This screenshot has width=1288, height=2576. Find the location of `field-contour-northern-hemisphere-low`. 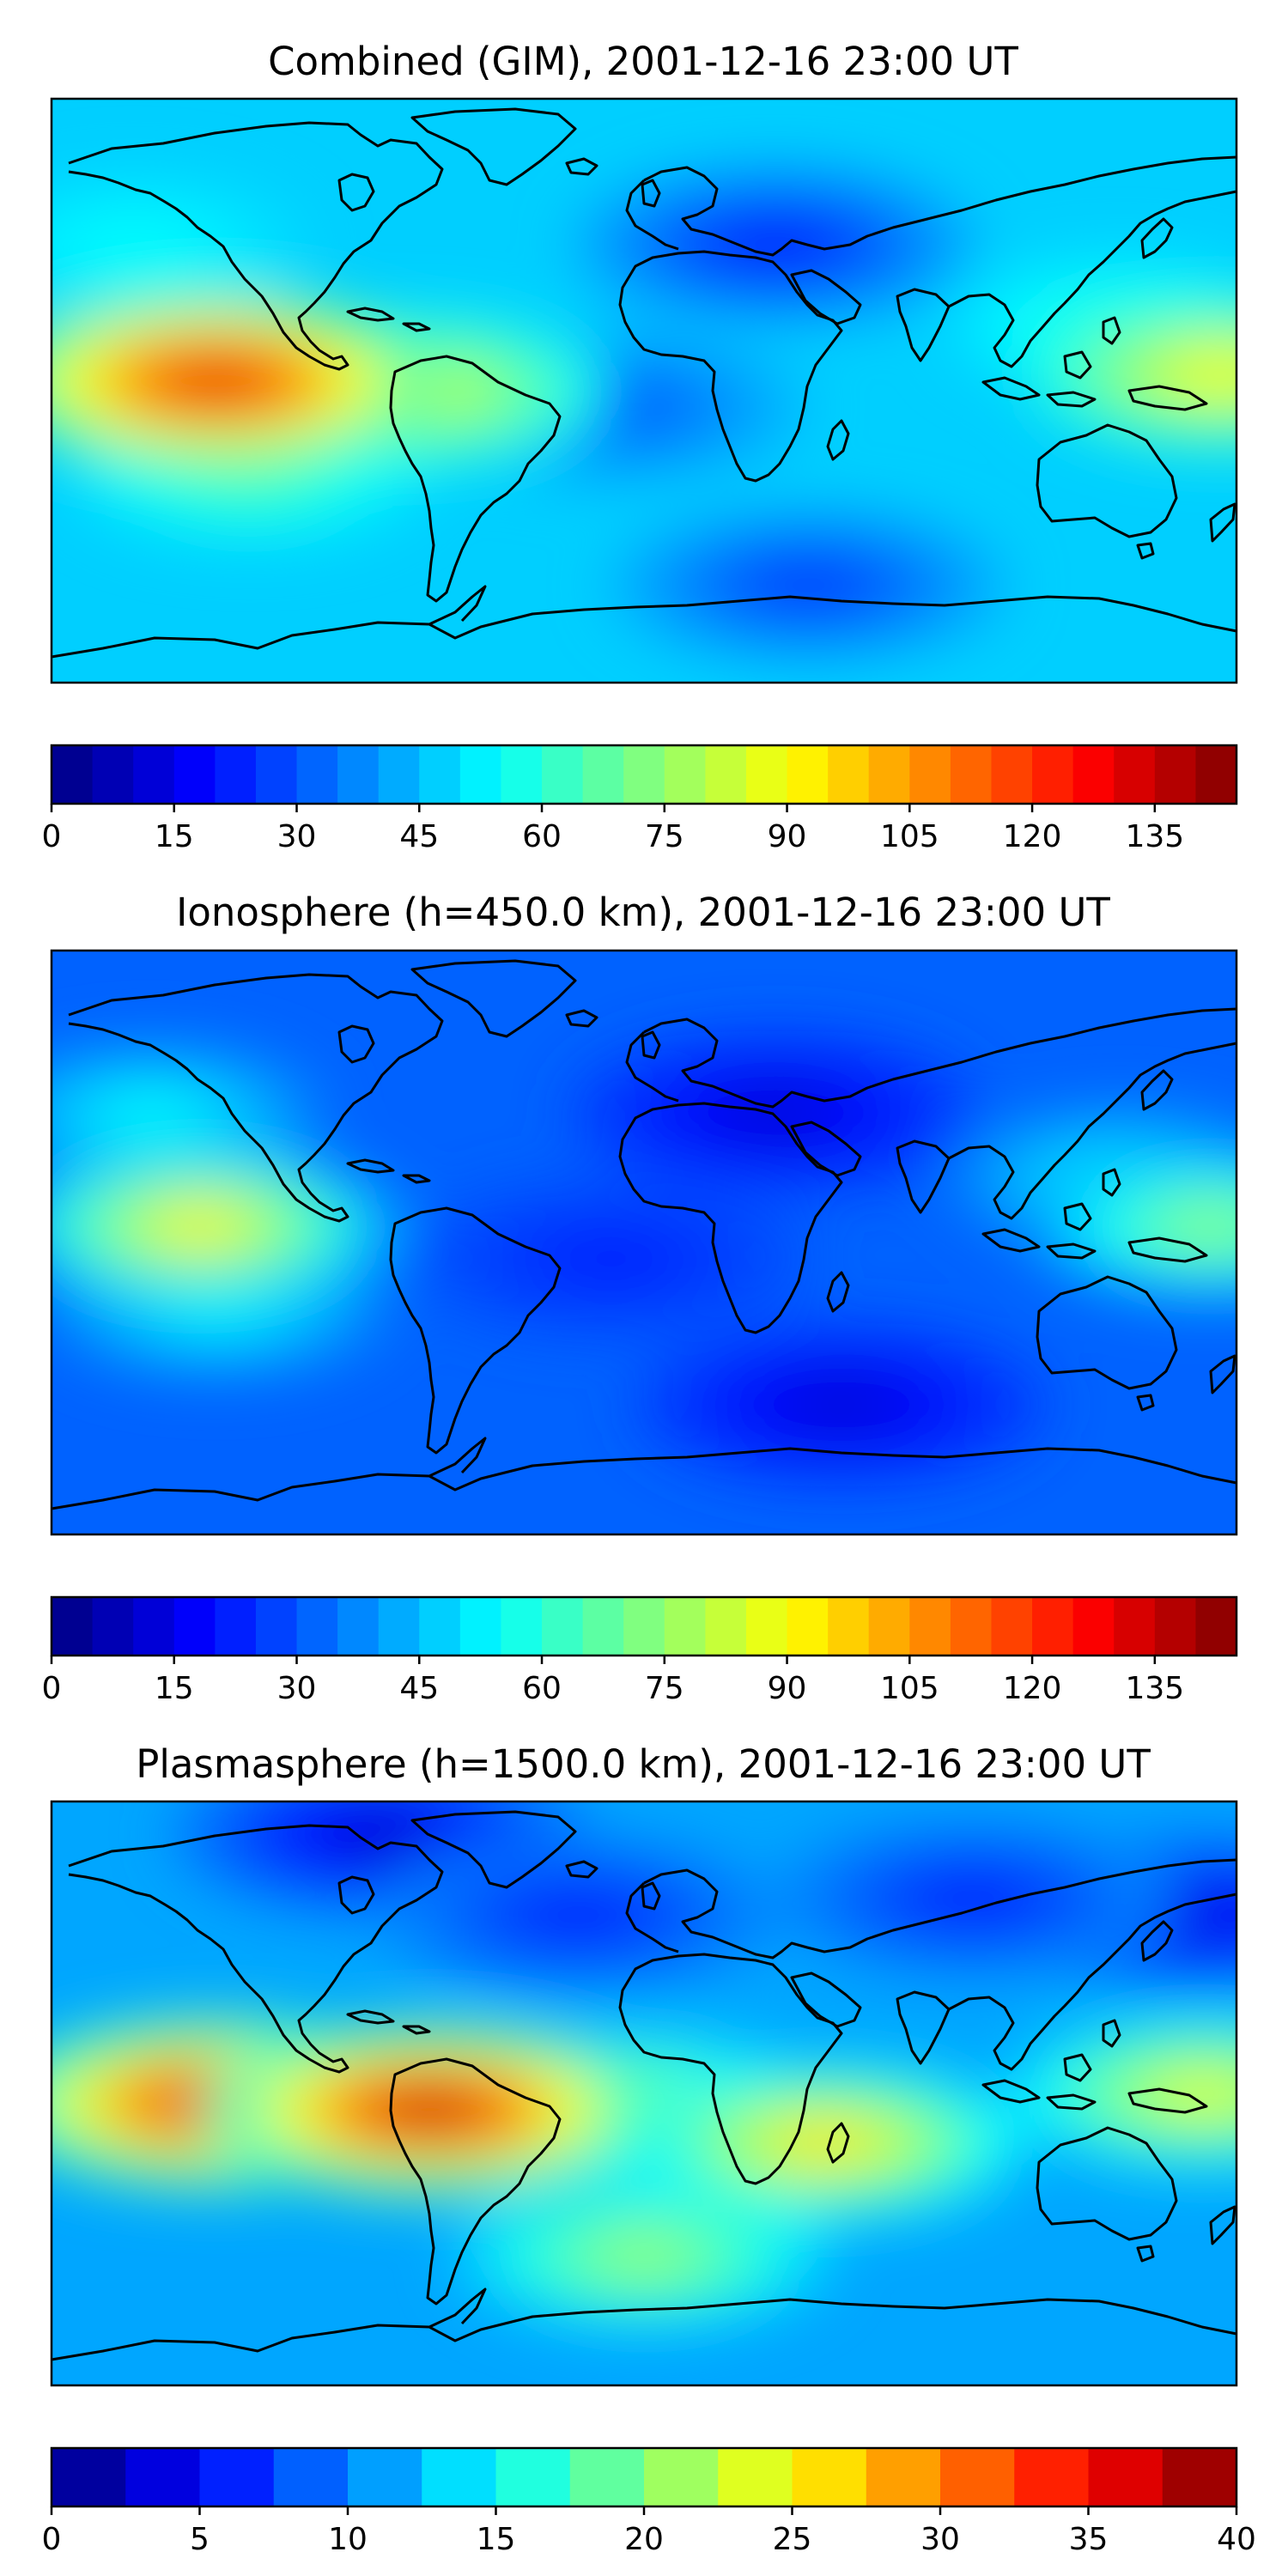

field-contour-northern-hemisphere-low is located at coordinates (776, 244).